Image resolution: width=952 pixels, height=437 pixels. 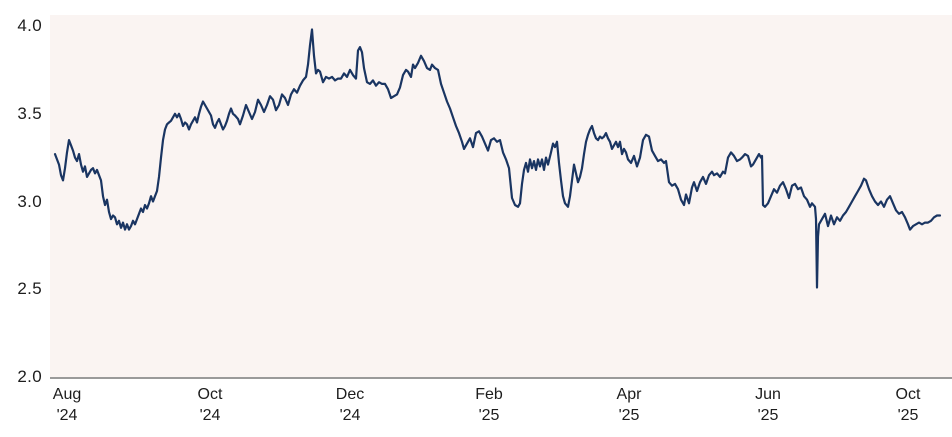 I want to click on x-tick-label: Dec '24, so click(x=350, y=405).